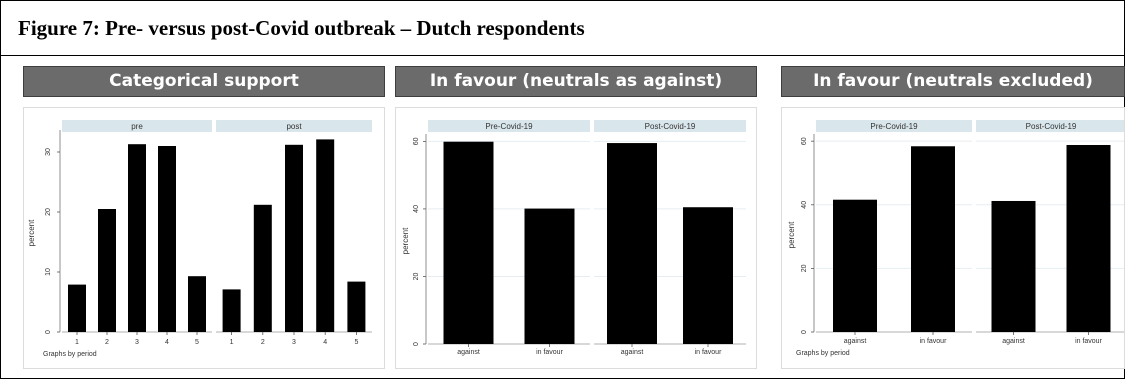 This screenshot has width=1127, height=381. What do you see at coordinates (48, 272) in the screenshot?
I see `y-tick-label: 10` at bounding box center [48, 272].